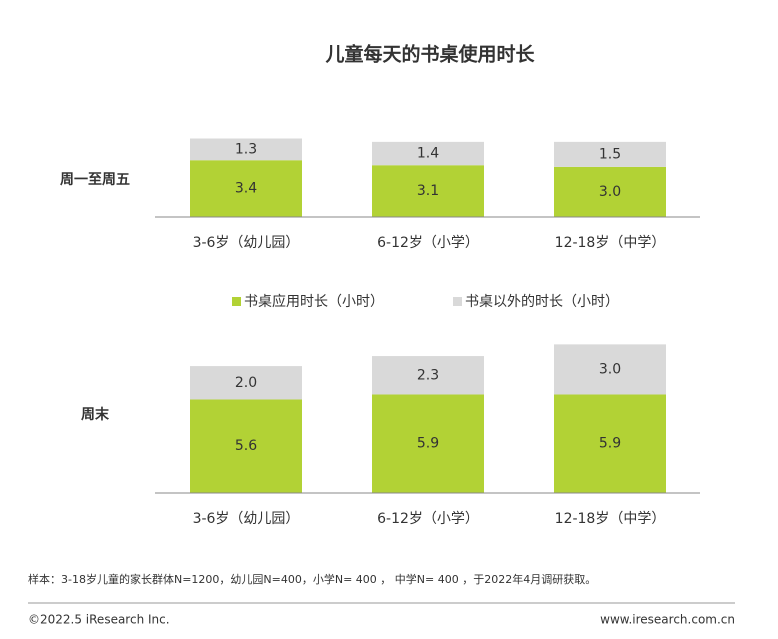 The height and width of the screenshot is (639, 778). What do you see at coordinates (542, 302) in the screenshot?
I see `legend-label: 书桌以外的时长（小时）` at bounding box center [542, 302].